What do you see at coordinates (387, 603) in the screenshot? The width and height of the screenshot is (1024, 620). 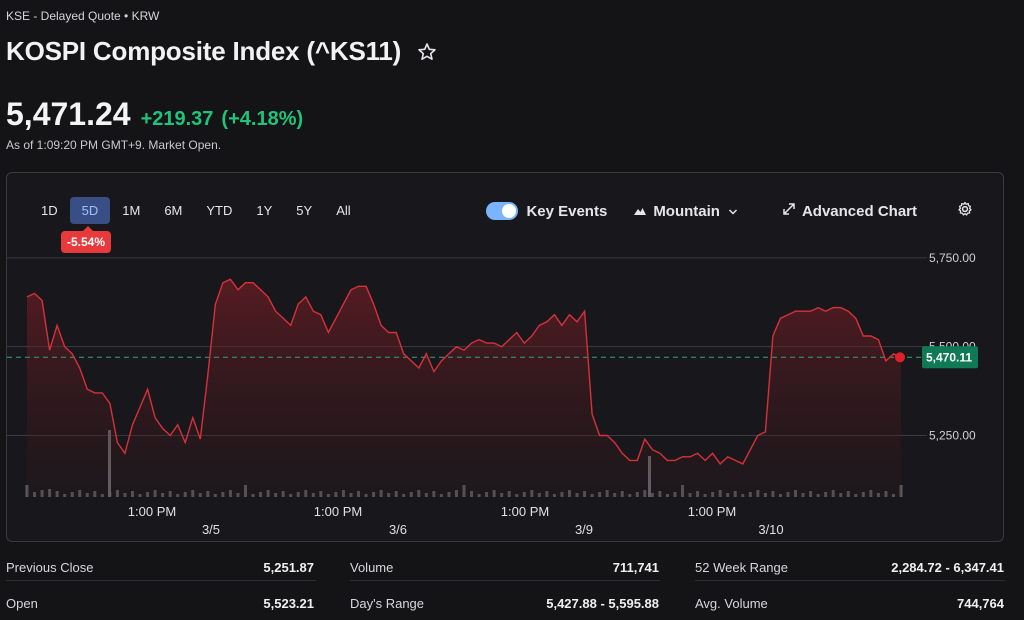 I see `stat-label-days-range: Day's Range` at bounding box center [387, 603].